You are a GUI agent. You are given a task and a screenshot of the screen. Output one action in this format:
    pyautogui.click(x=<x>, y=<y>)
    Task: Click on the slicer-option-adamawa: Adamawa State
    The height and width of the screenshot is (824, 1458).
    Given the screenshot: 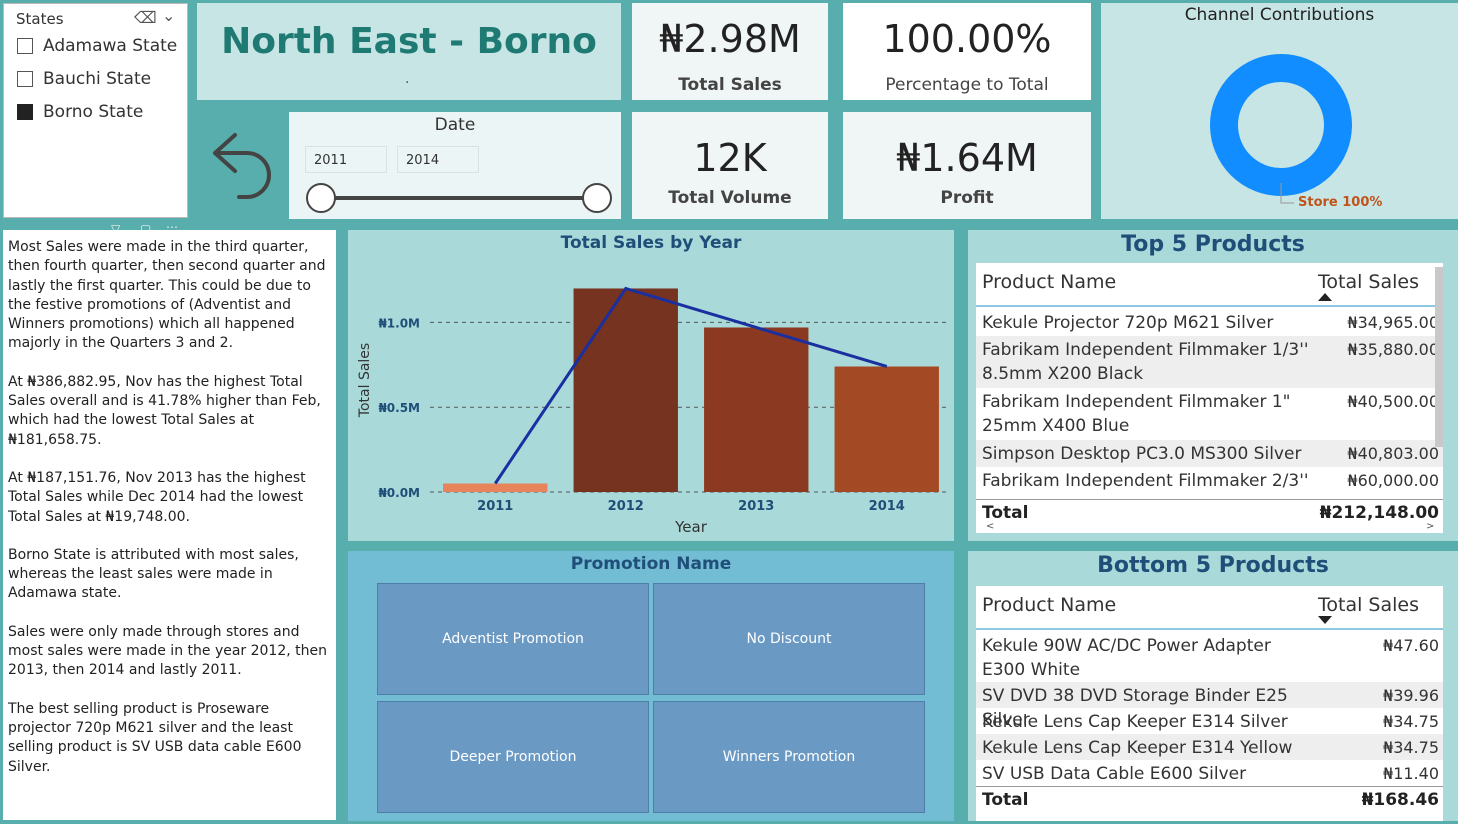 What is the action you would take?
    pyautogui.click(x=97, y=46)
    